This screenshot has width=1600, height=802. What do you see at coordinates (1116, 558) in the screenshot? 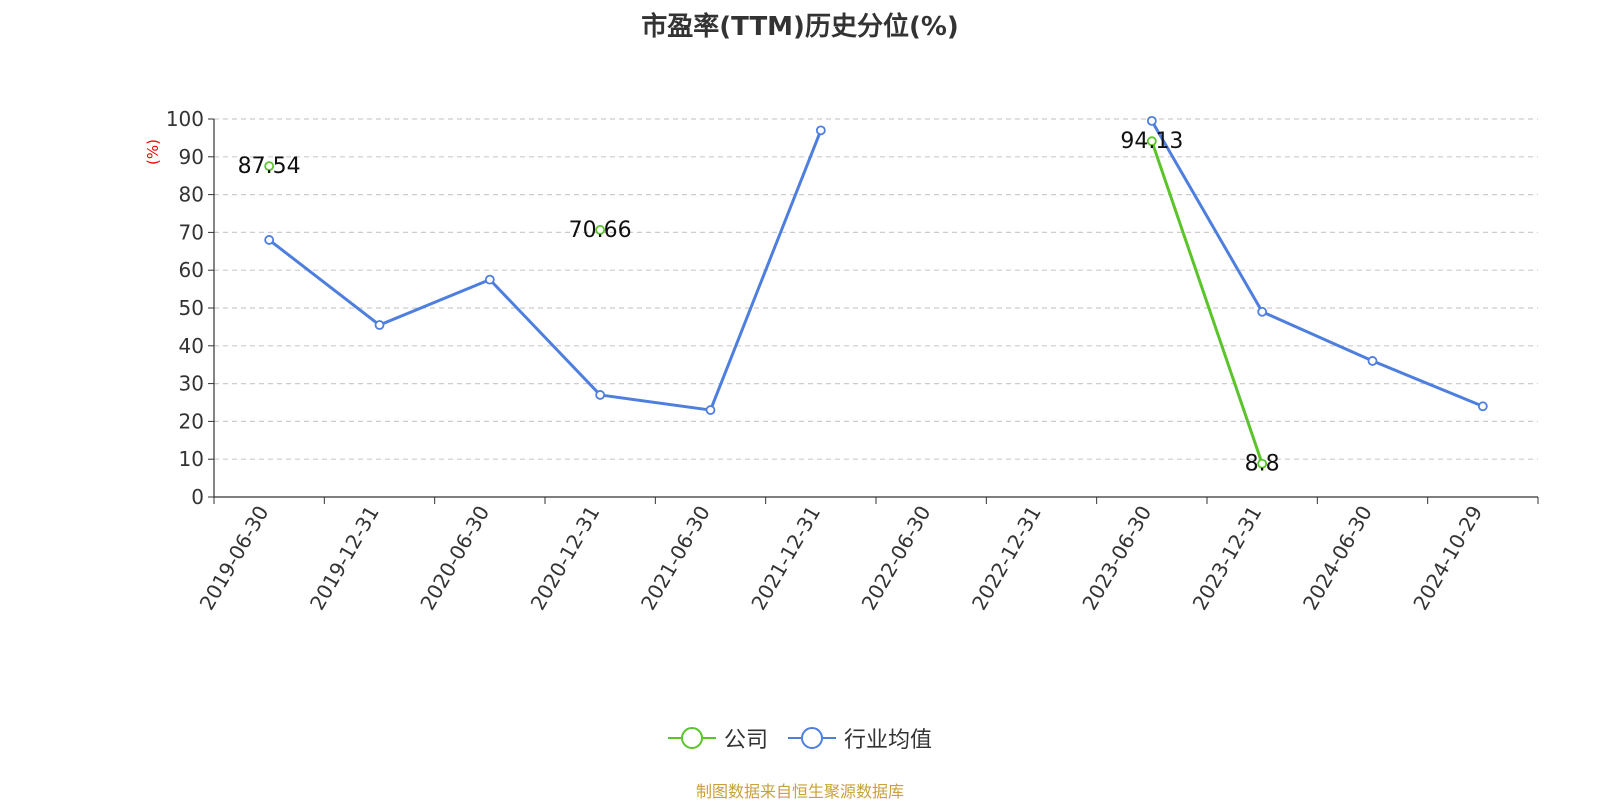
I see `x-tick-label: 2023-06-30` at bounding box center [1116, 558].